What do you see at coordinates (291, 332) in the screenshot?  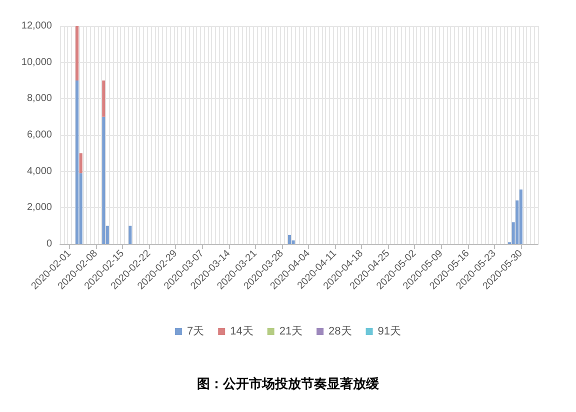 I see `legend-label: 21天` at bounding box center [291, 332].